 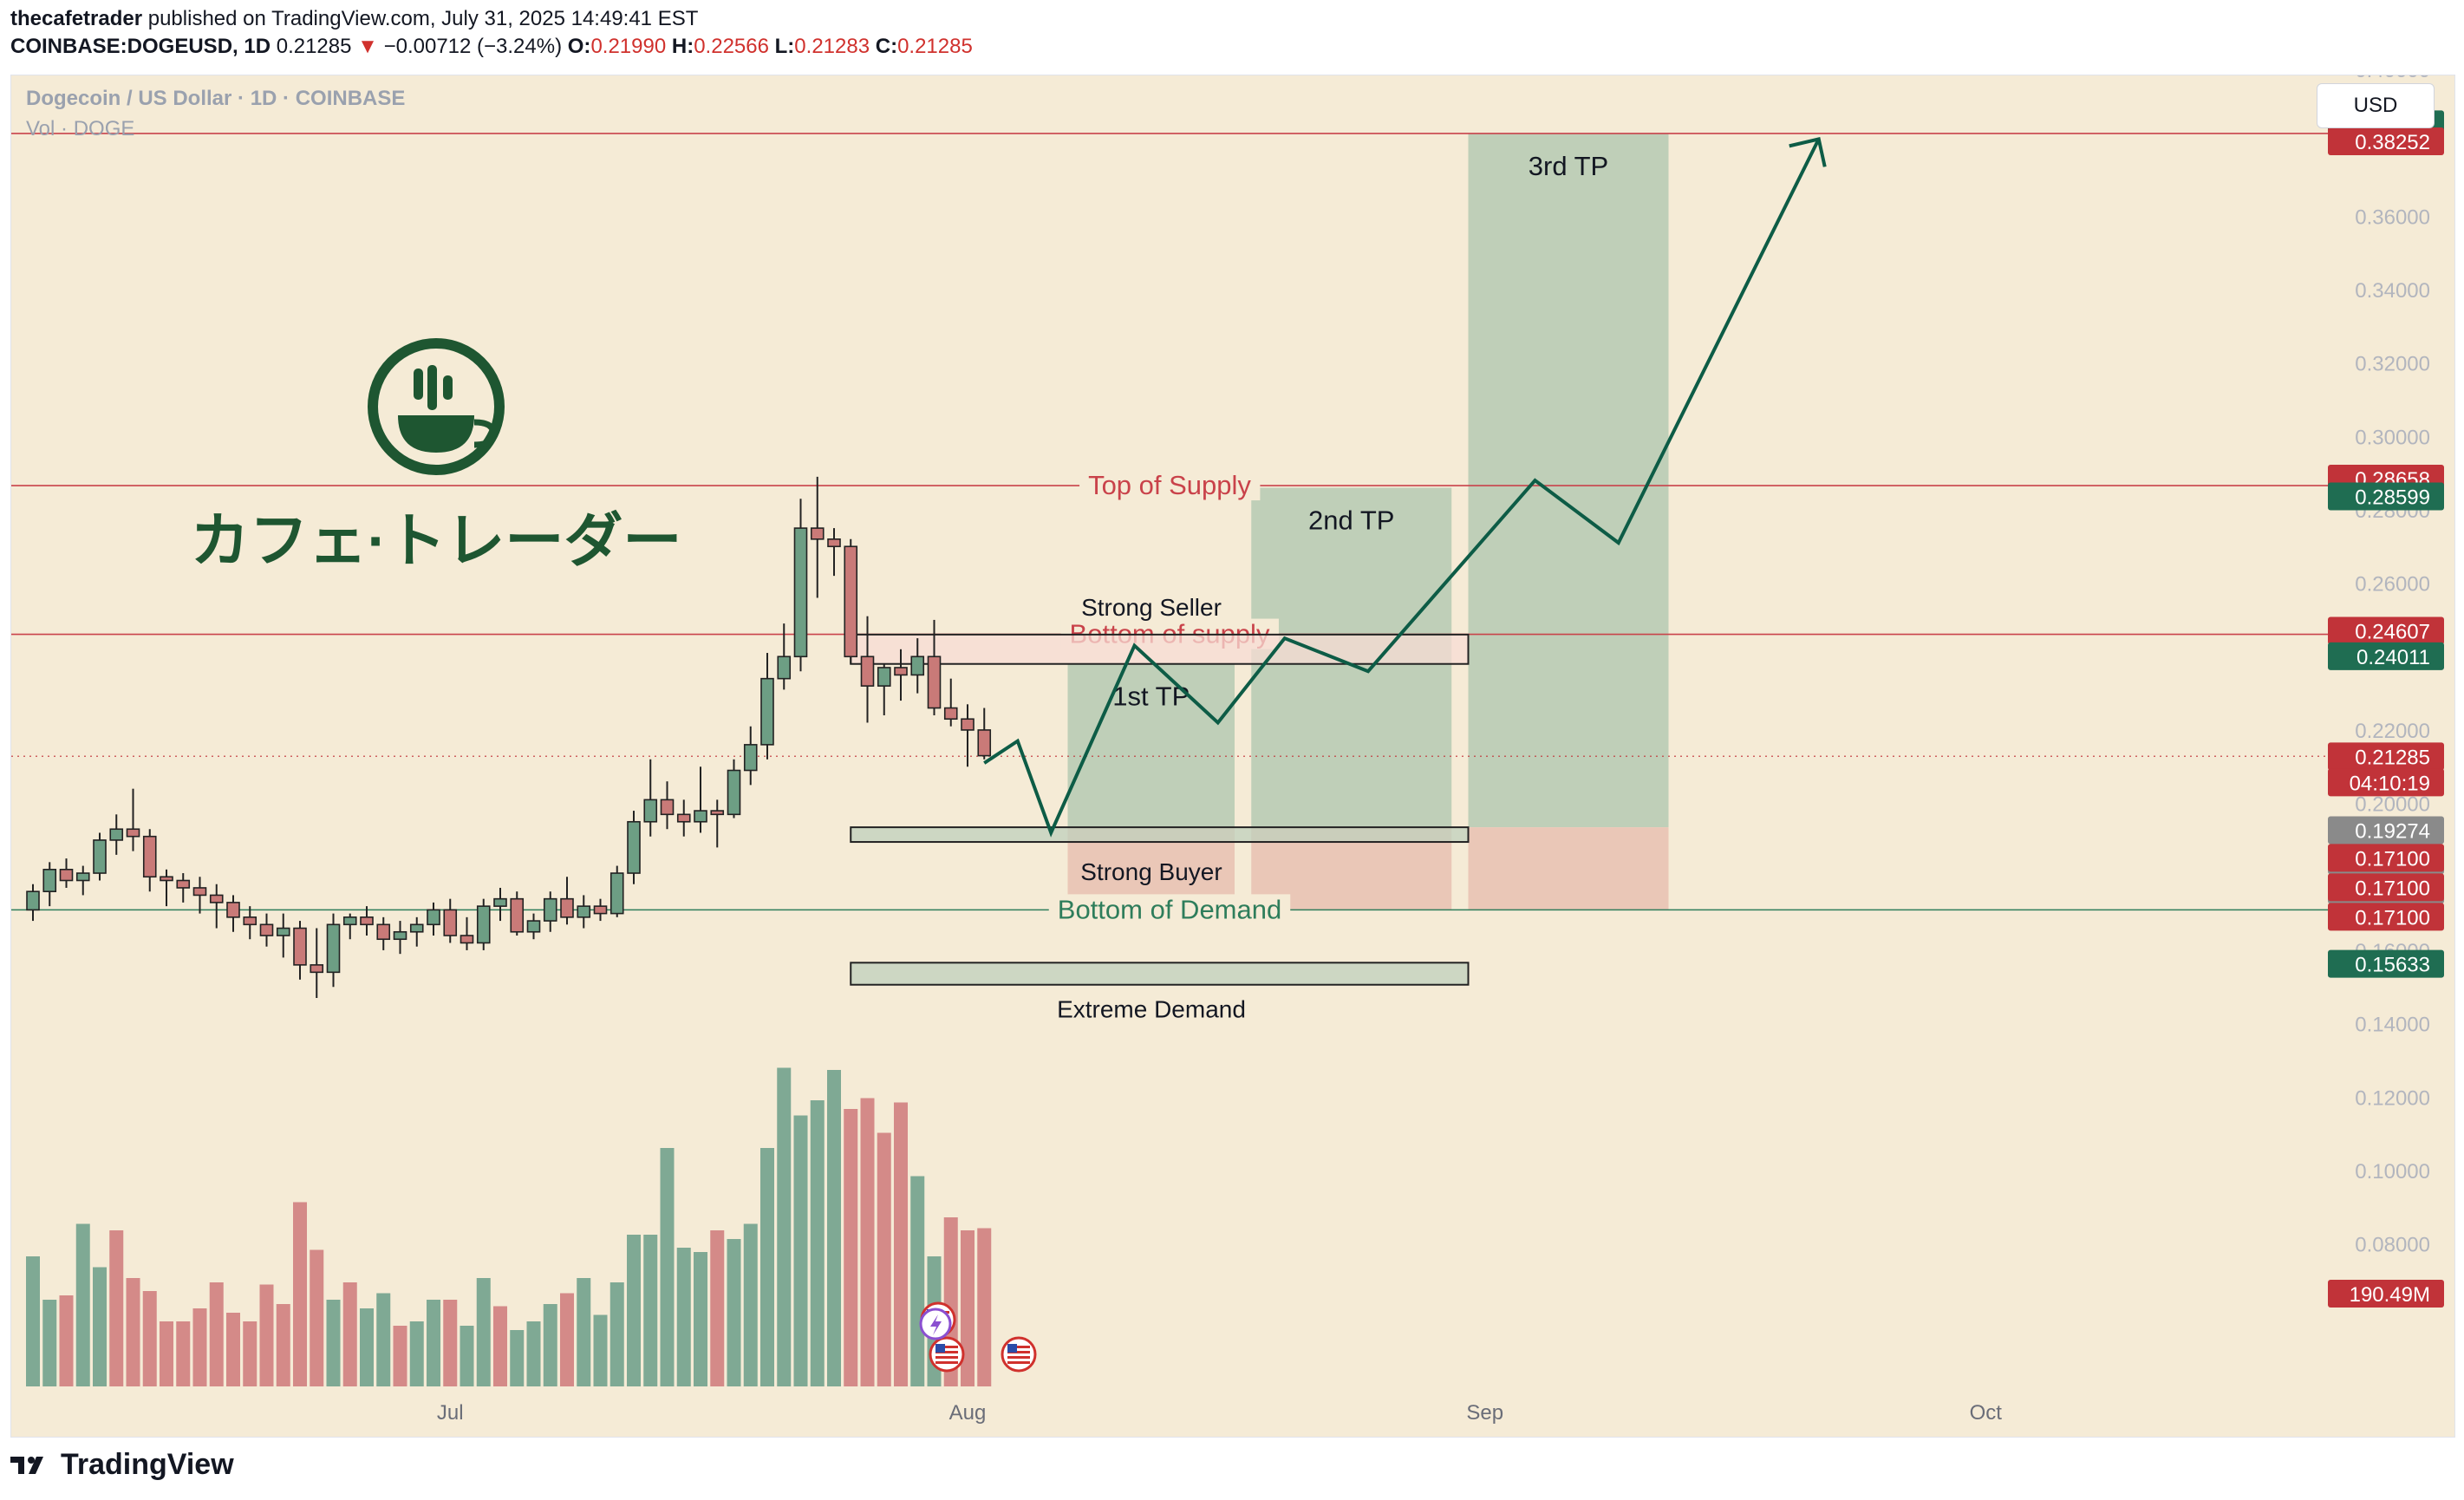 I want to click on price-axis-tick: 0.36000, so click(x=2392, y=217).